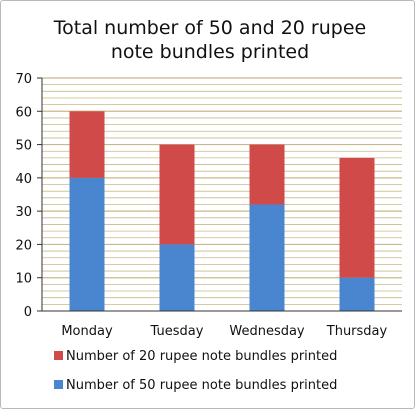  Describe the element at coordinates (87, 331) in the screenshot. I see `x-tick-label: Monday` at that location.